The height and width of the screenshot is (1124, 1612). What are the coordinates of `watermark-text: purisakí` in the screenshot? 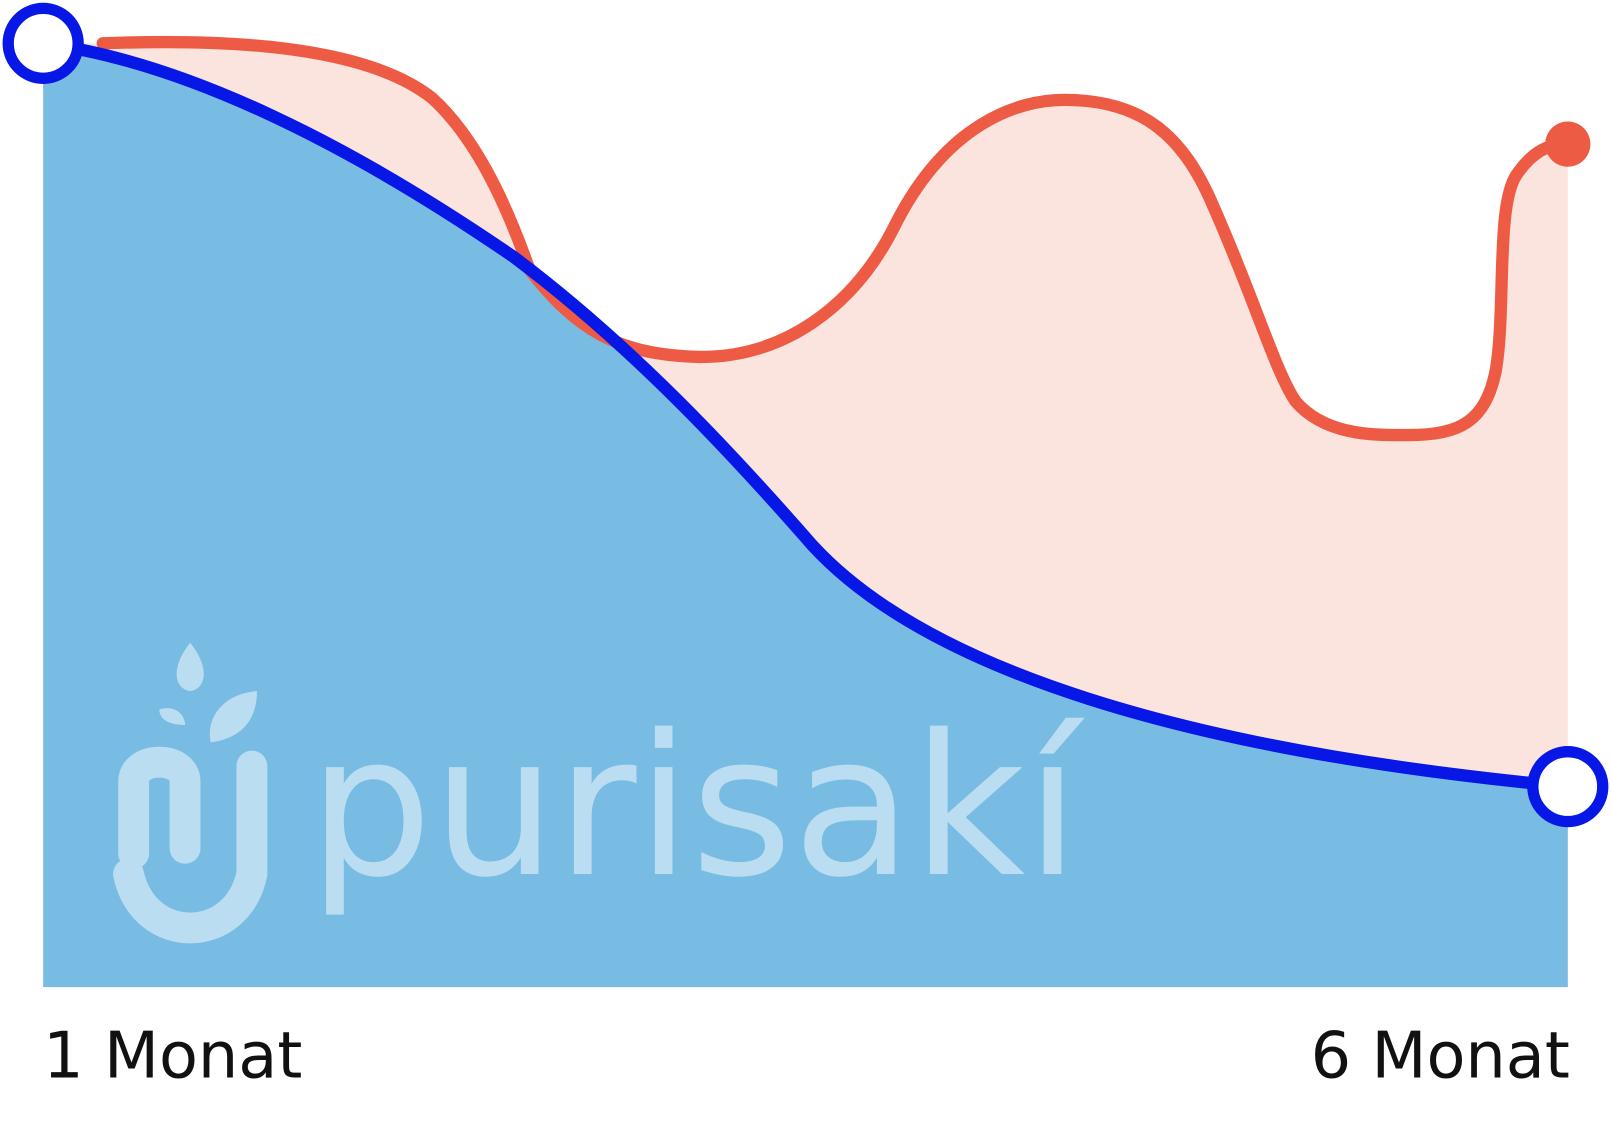 It's located at (696, 807).